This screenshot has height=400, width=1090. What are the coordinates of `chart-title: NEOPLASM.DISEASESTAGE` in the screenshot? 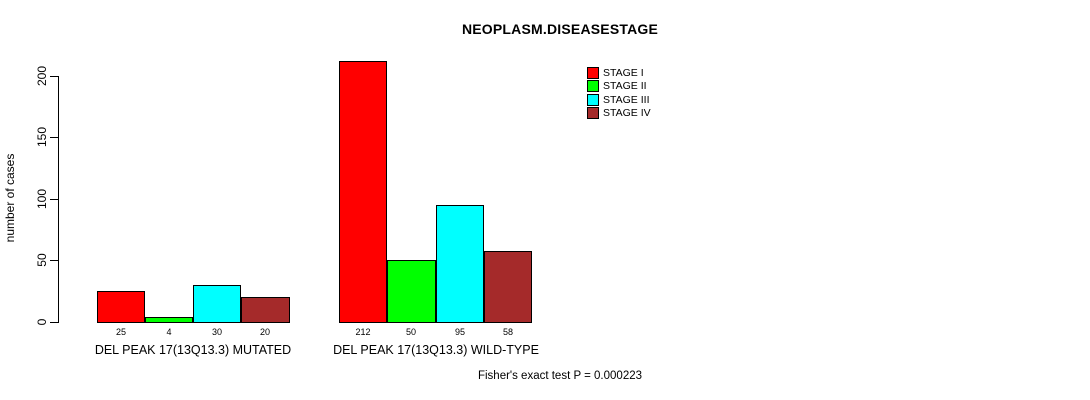 It's located at (560, 29).